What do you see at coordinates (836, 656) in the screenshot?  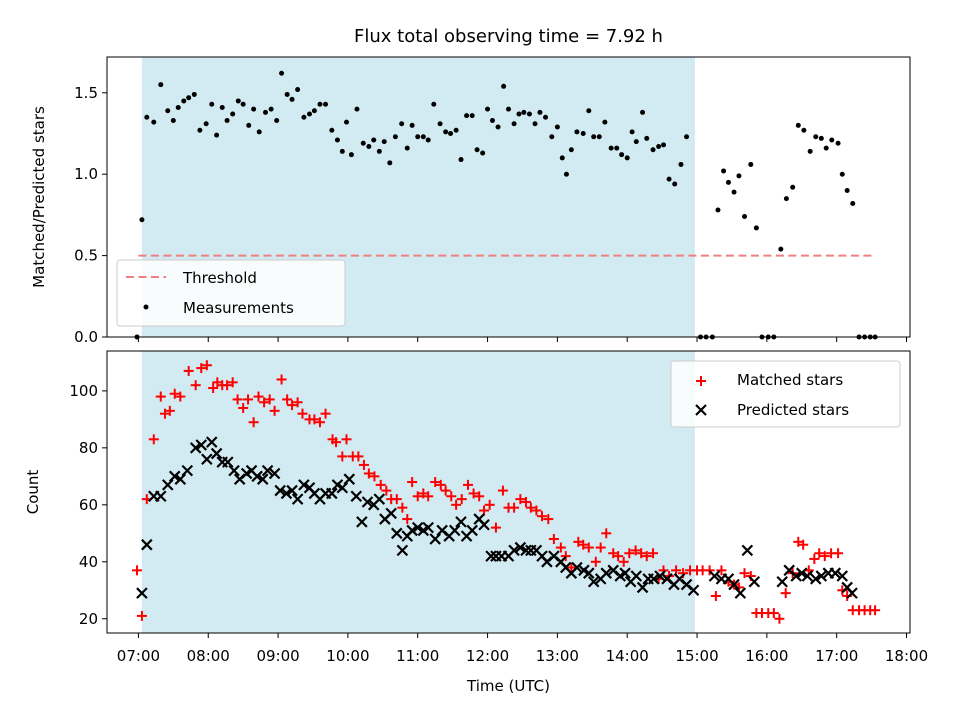 I see `time-x-tick-label: 17:00` at bounding box center [836, 656].